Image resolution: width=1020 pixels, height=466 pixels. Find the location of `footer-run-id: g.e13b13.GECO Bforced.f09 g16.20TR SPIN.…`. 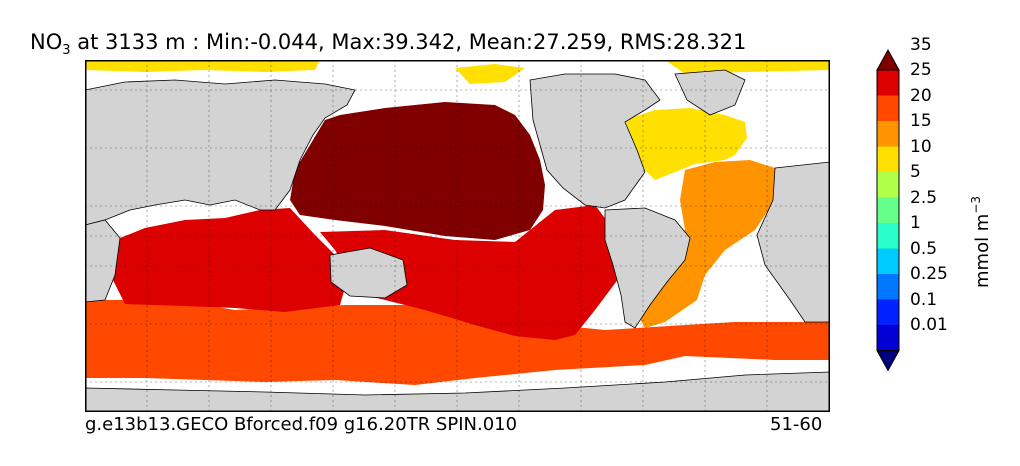

footer-run-id: g.e13b13.GECO Bforced.f09 g16.20TR SPIN.… is located at coordinates (301, 424).